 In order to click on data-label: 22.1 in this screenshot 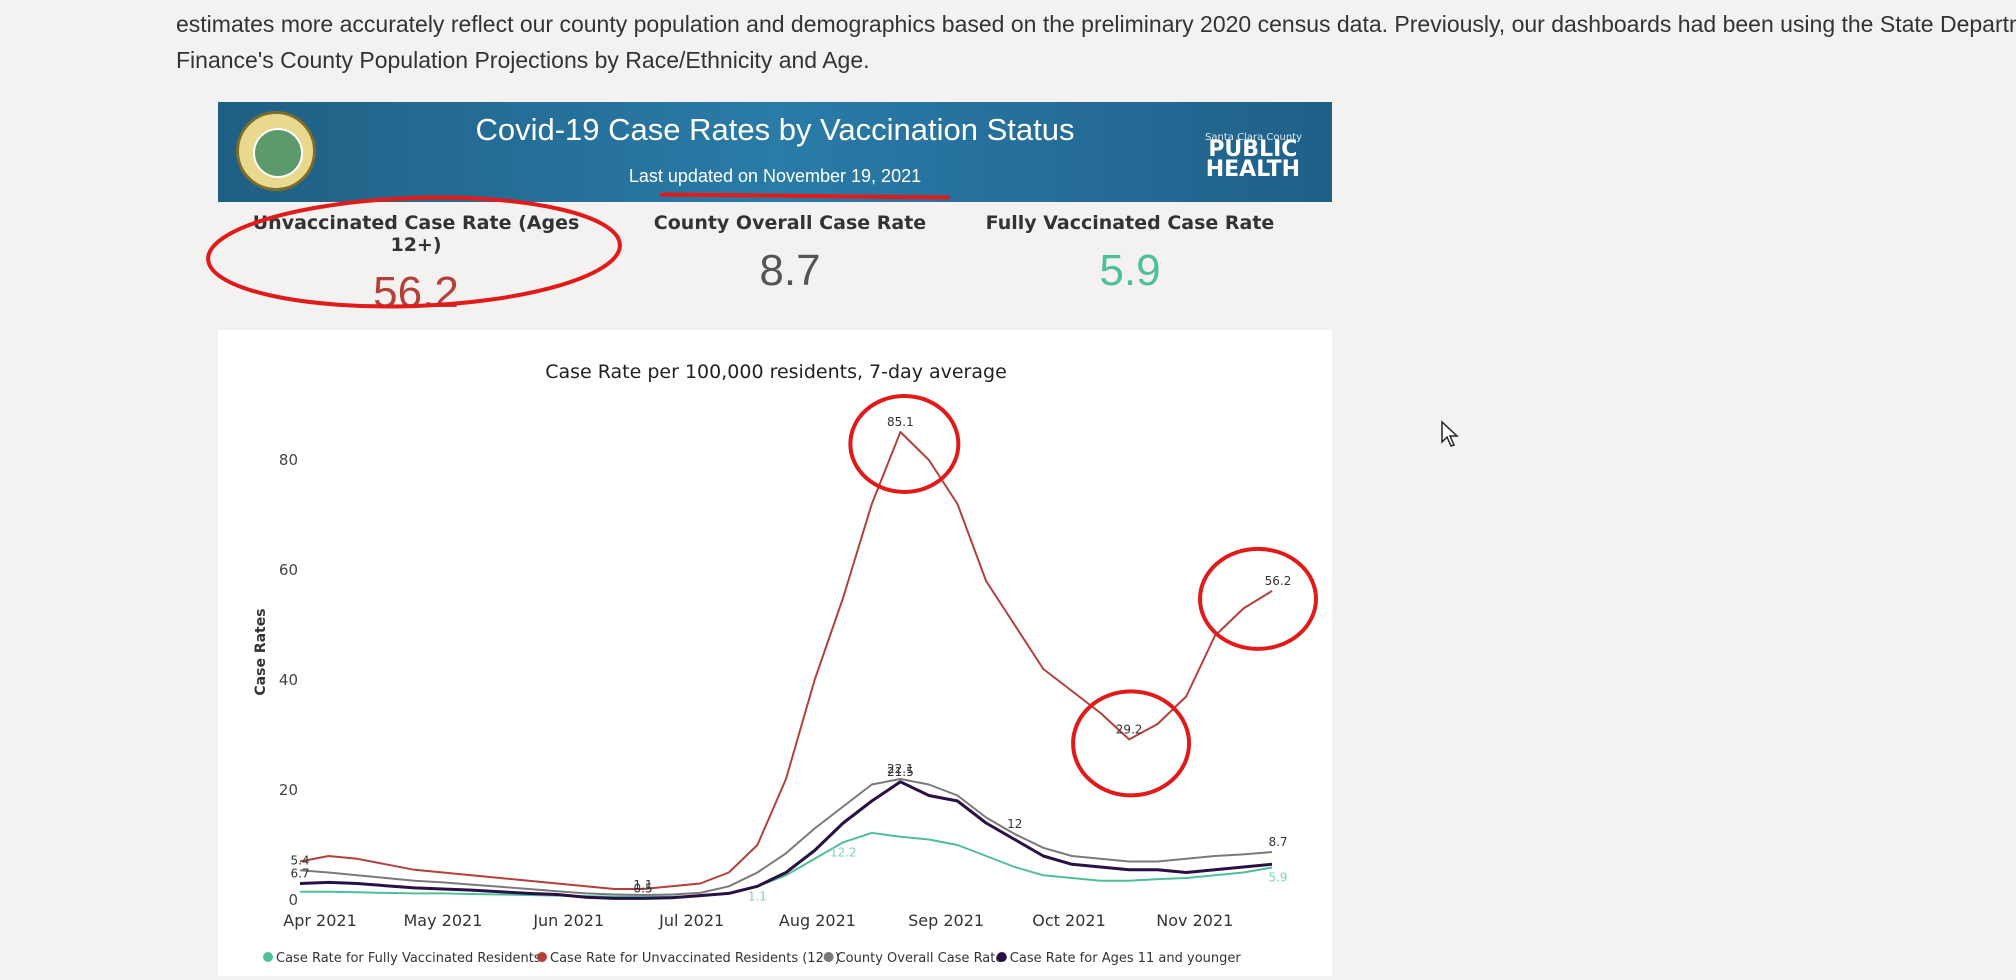, I will do `click(900, 769)`.